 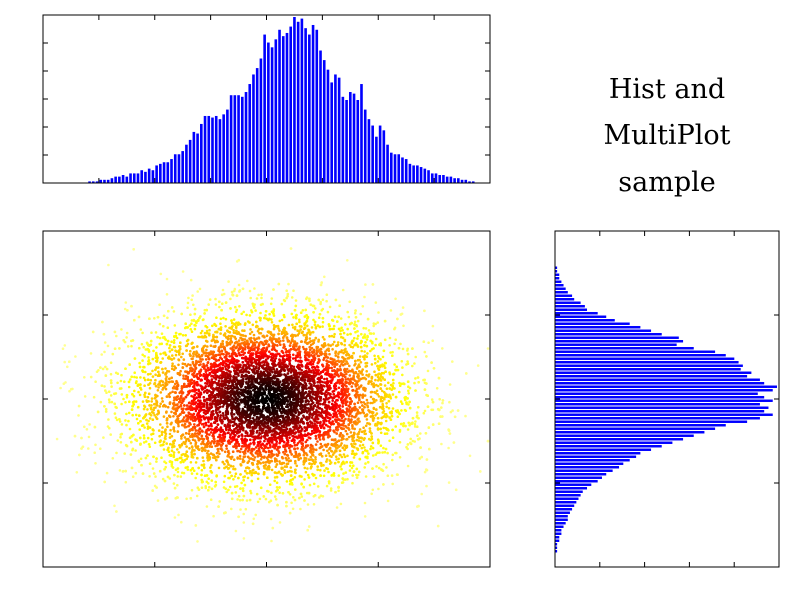 I want to click on title-line-2: MultiPlot, so click(x=666, y=135).